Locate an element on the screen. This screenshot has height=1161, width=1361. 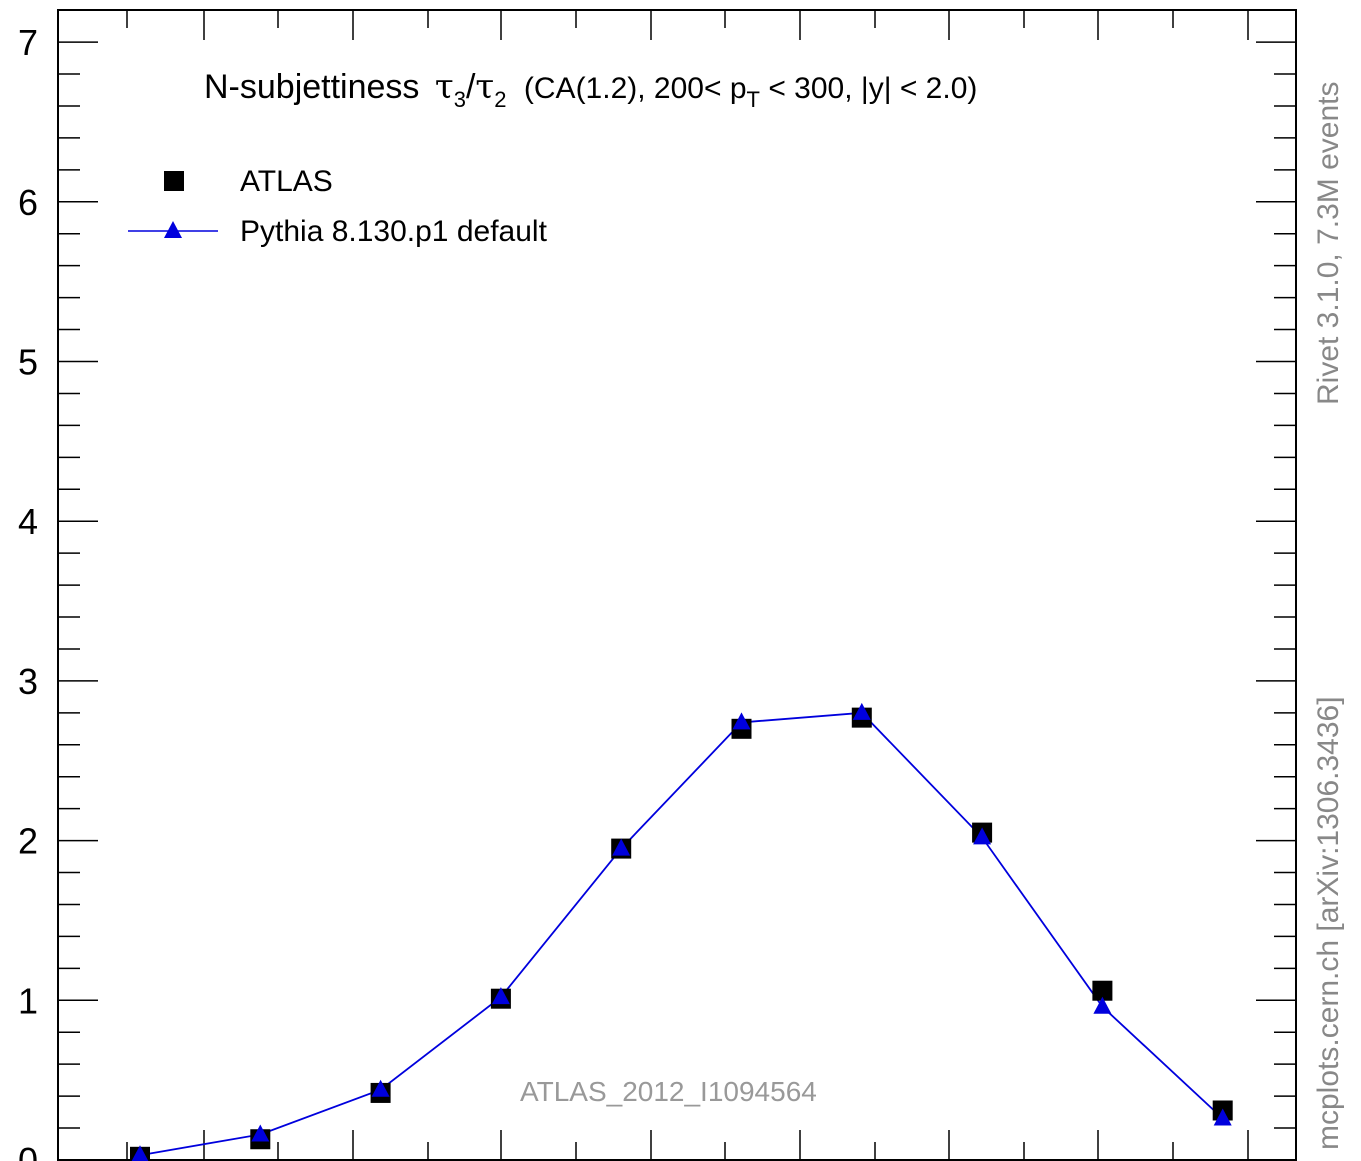
legend-marker-atlas is located at coordinates (174, 181).